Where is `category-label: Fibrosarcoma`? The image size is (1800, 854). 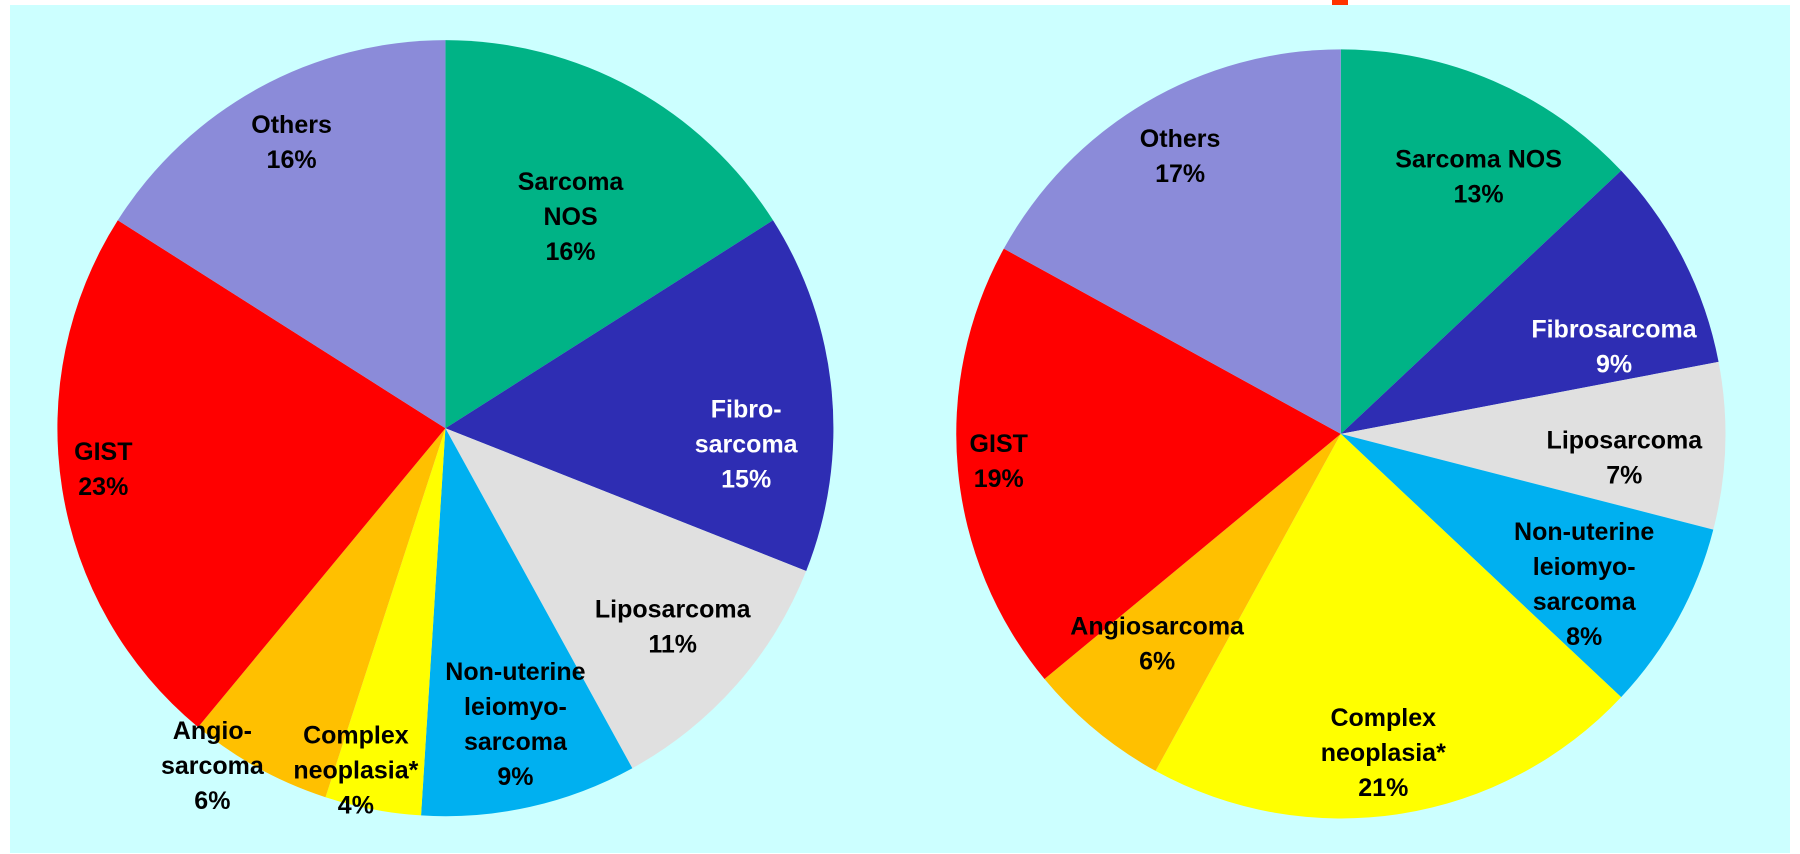 category-label: Fibrosarcoma is located at coordinates (1614, 329).